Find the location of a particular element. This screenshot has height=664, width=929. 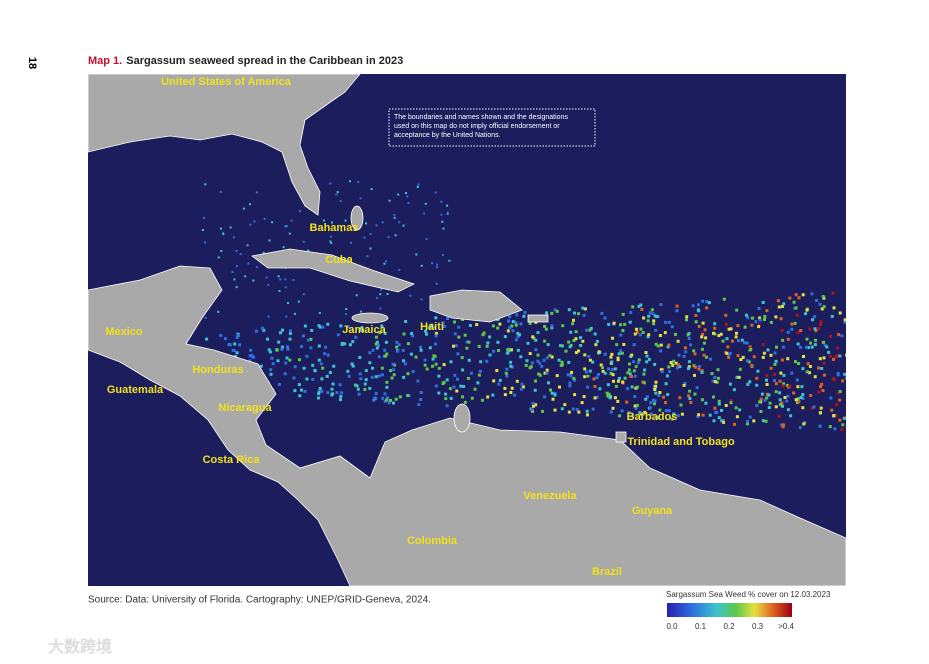

legend-title: Sargassum Sea Weed % cover on 12.03.2023 is located at coordinates (748, 594).